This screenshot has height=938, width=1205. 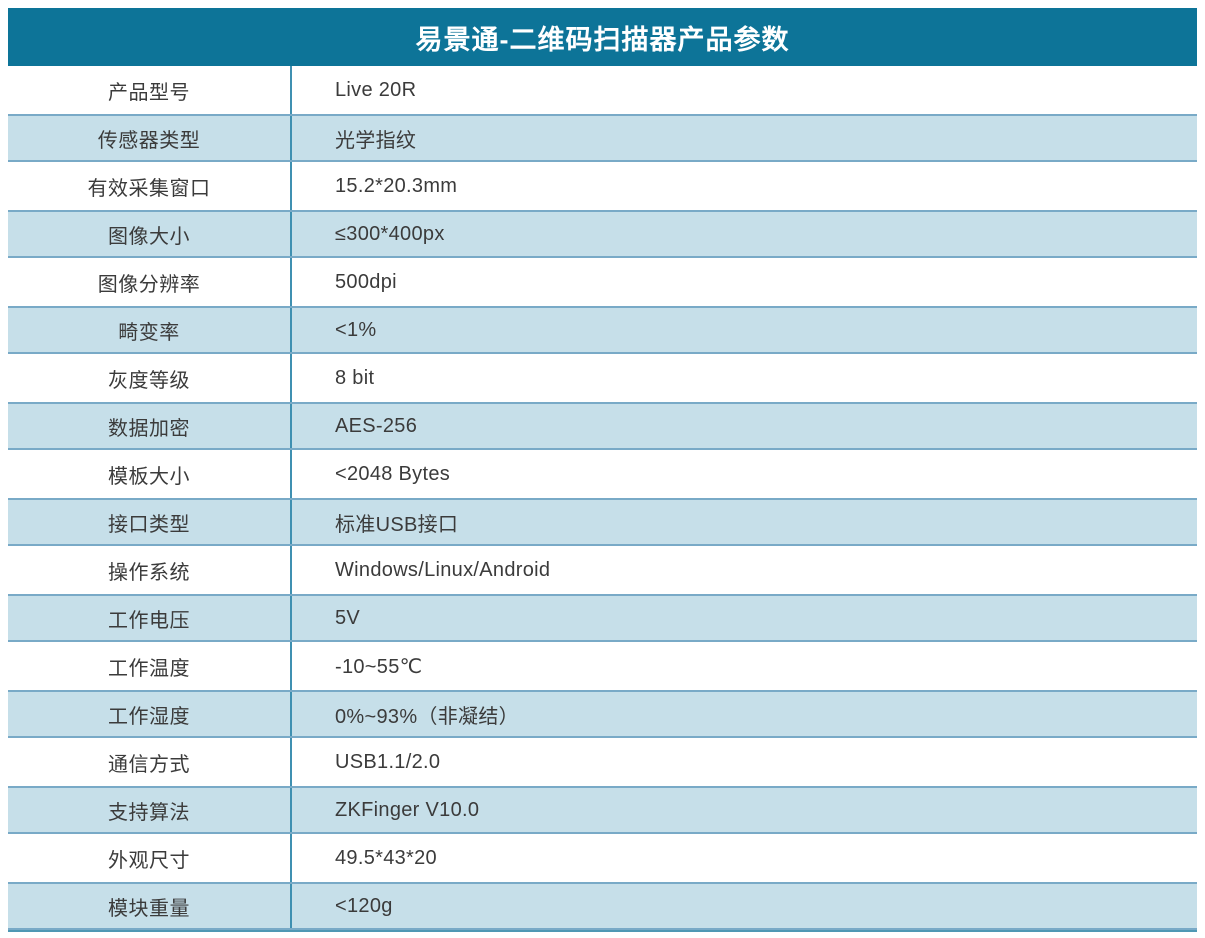 I want to click on spec-value: AES-256, so click(x=743, y=426).